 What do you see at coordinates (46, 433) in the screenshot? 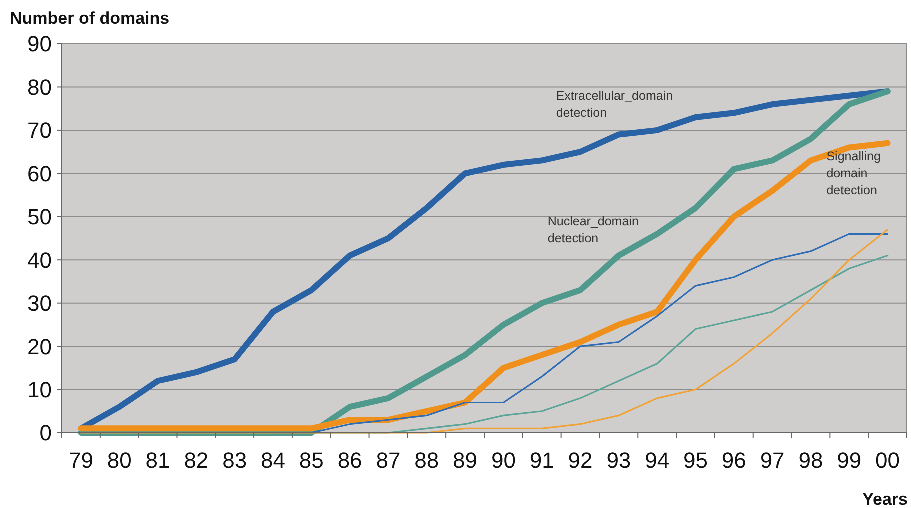
I see `y-tick-label: 0` at bounding box center [46, 433].